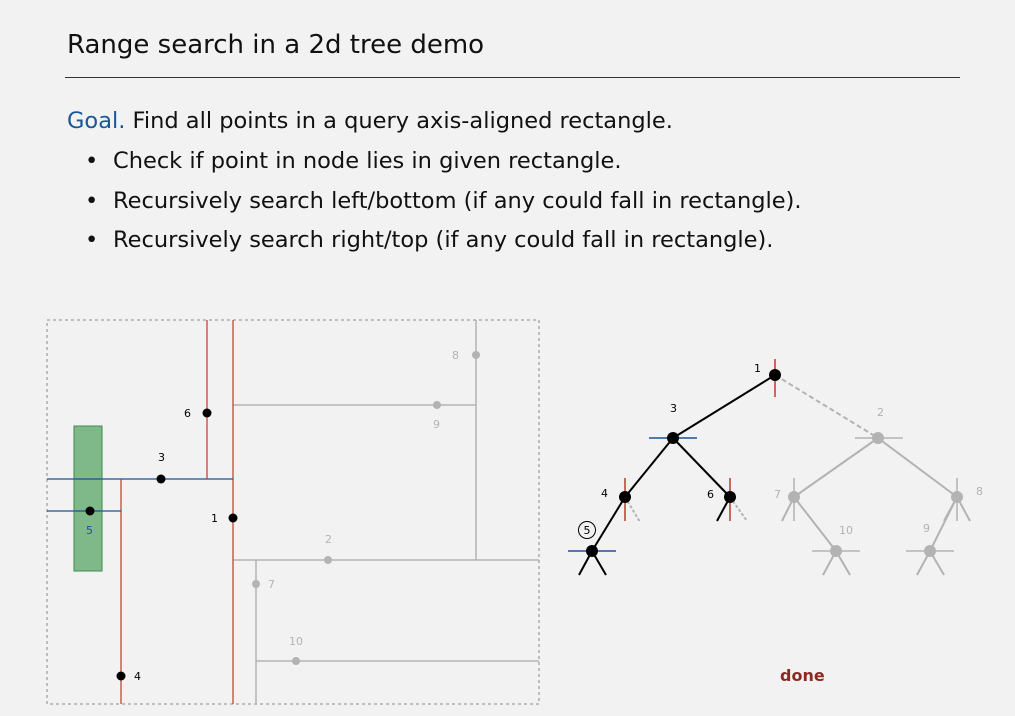 The width and height of the screenshot is (1015, 716). Describe the element at coordinates (775, 467) in the screenshot. I see `tree-panel: 2 7 8 10 9 1 3 4 6 5` at that location.